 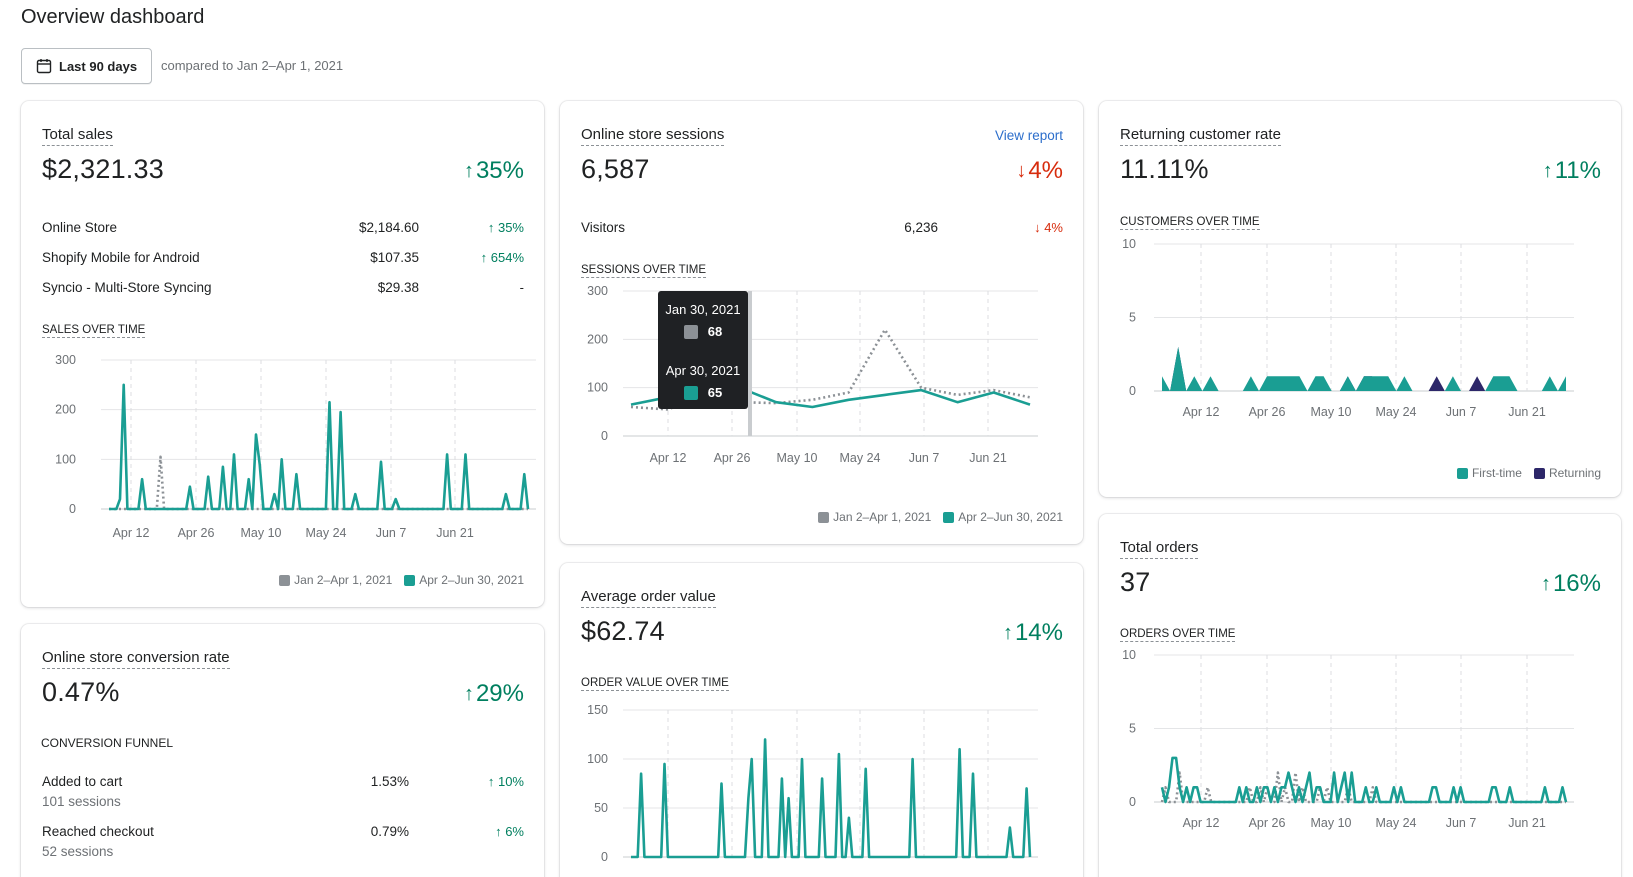 What do you see at coordinates (1164, 169) in the screenshot?
I see `metric-value: 11.11%` at bounding box center [1164, 169].